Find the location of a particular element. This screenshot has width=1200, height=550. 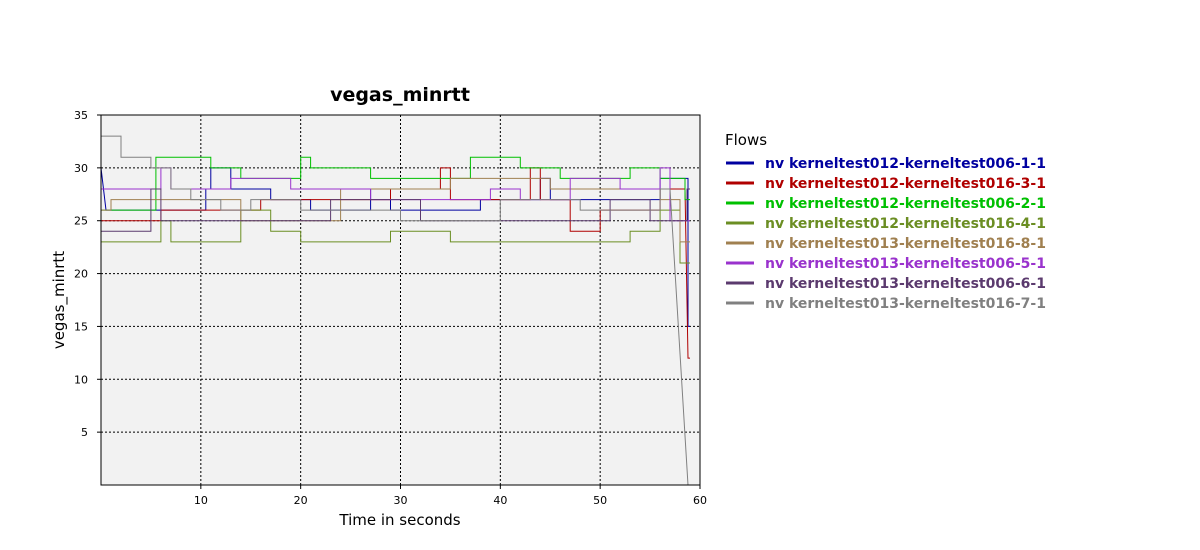

y-tick-label: 10 is located at coordinates (81, 379).